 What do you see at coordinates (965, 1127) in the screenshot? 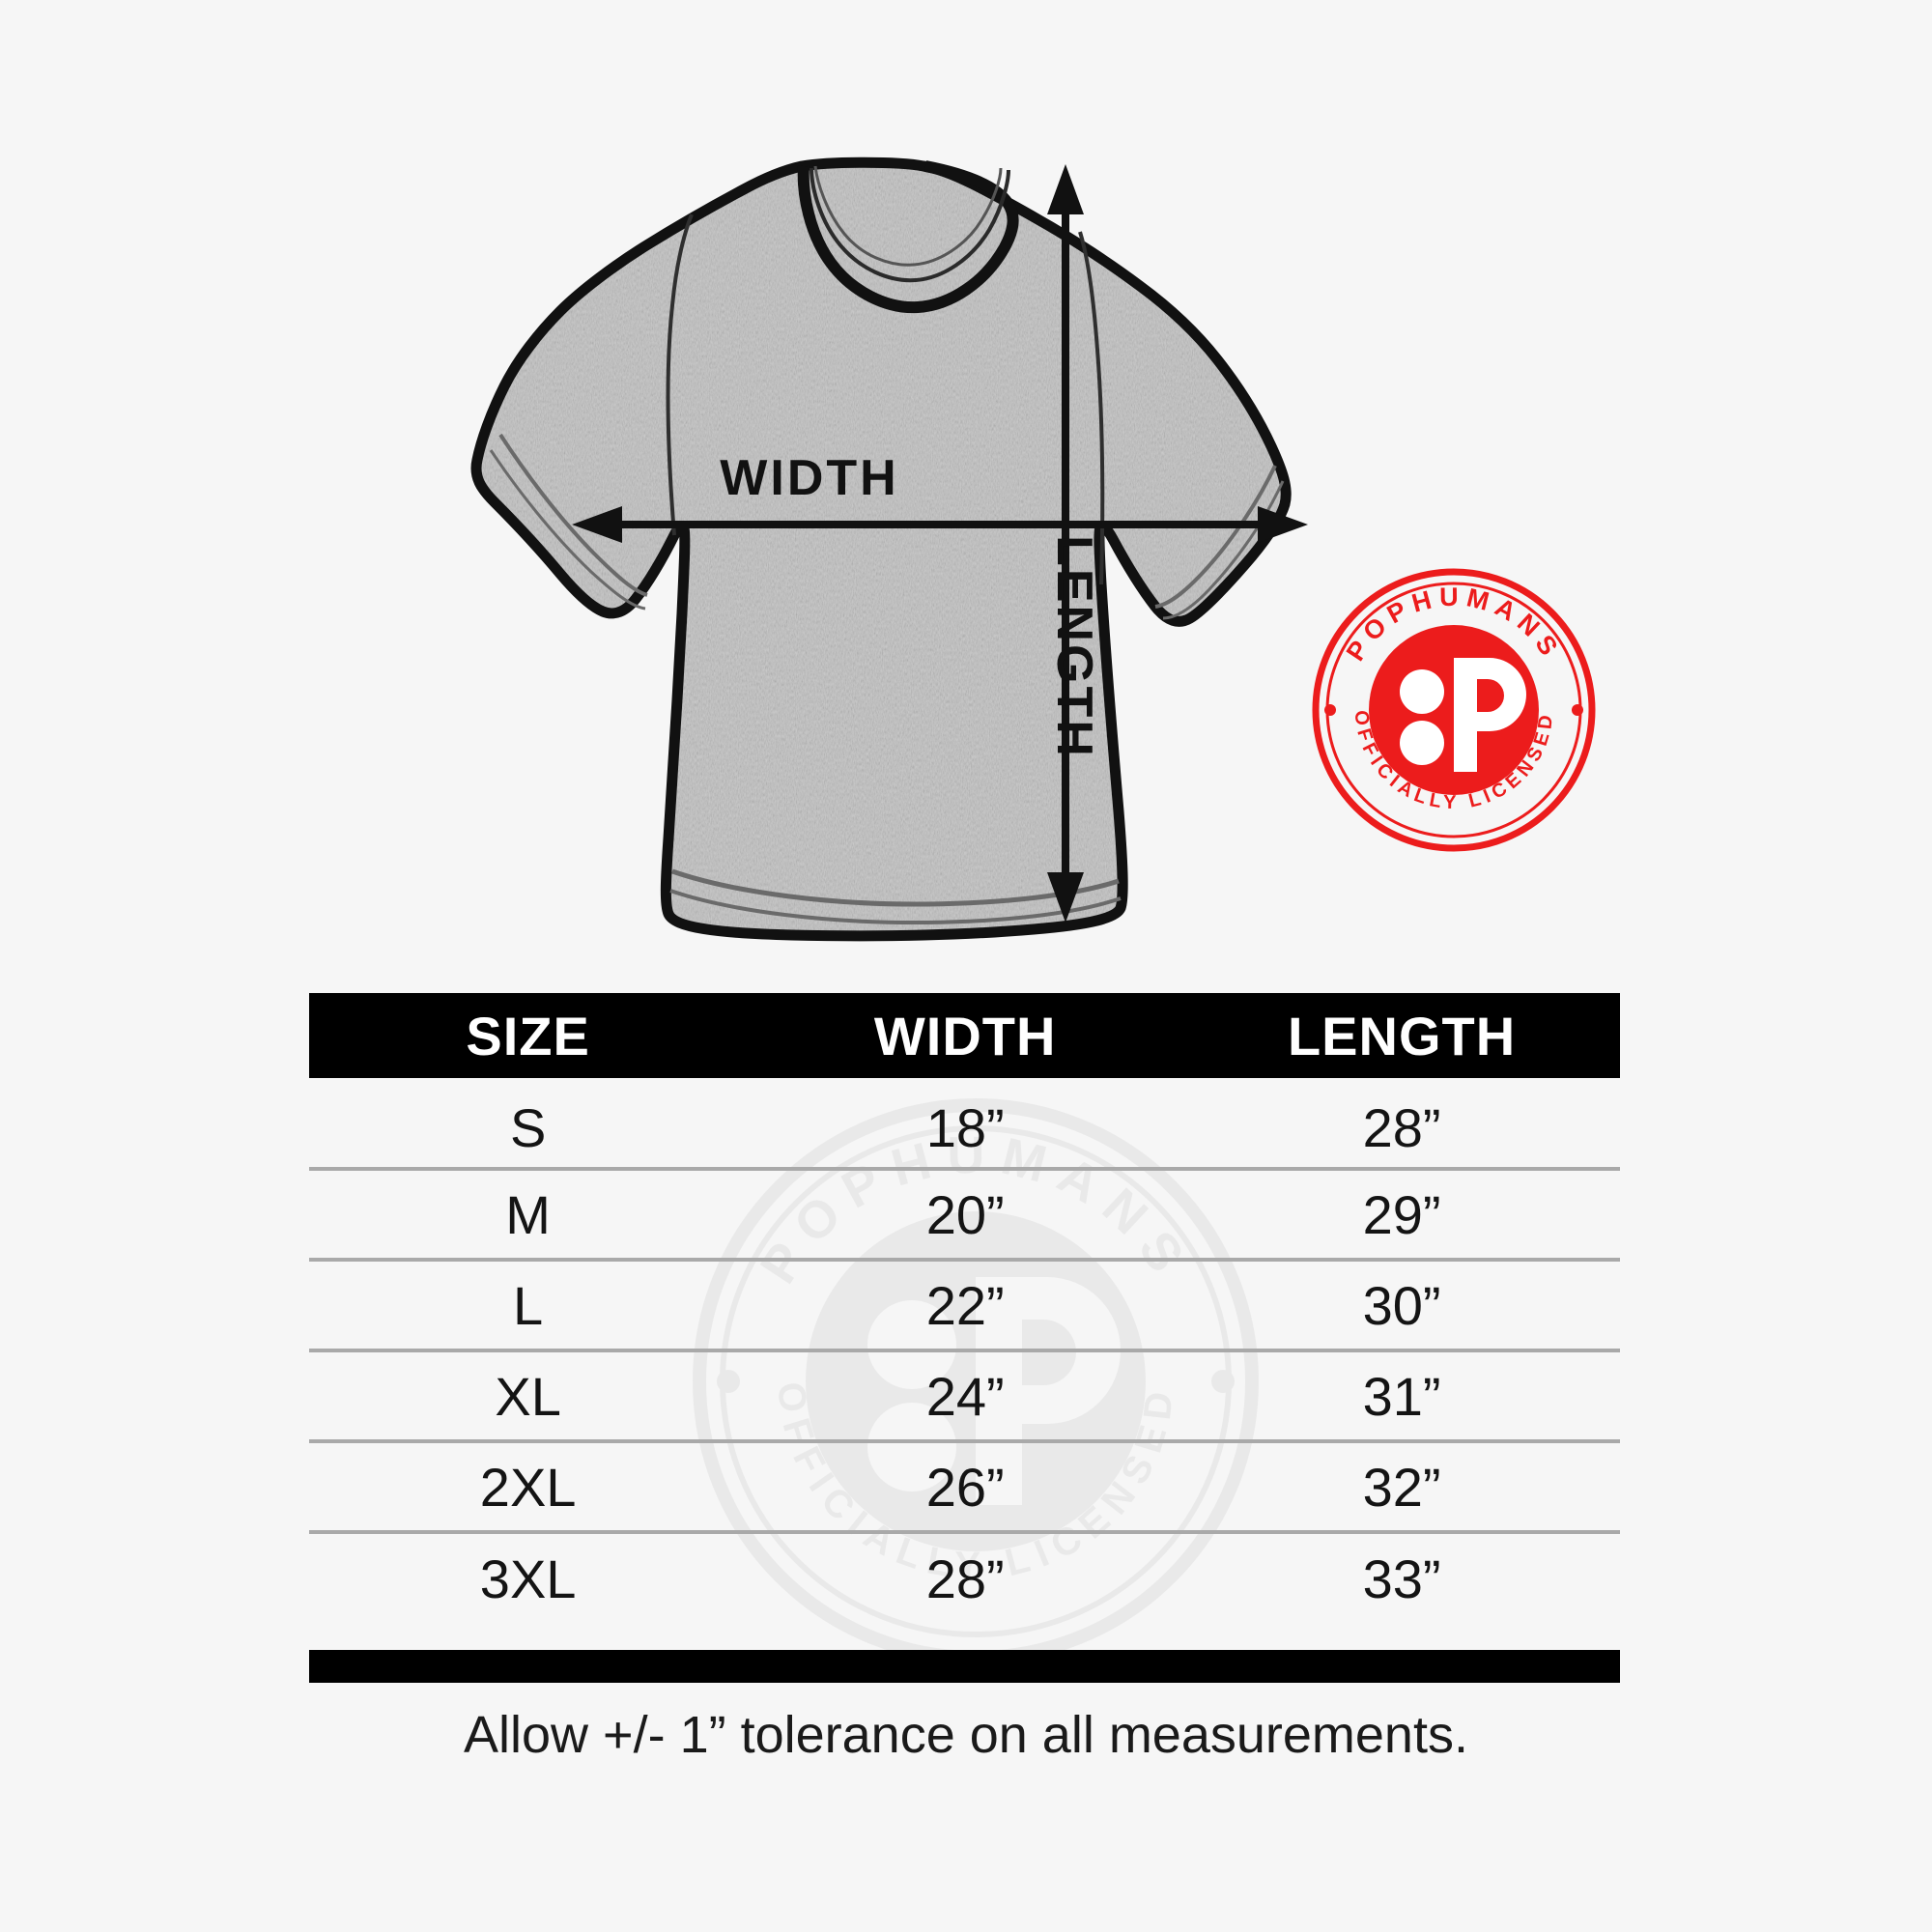
I see `cell-width: 18”` at bounding box center [965, 1127].